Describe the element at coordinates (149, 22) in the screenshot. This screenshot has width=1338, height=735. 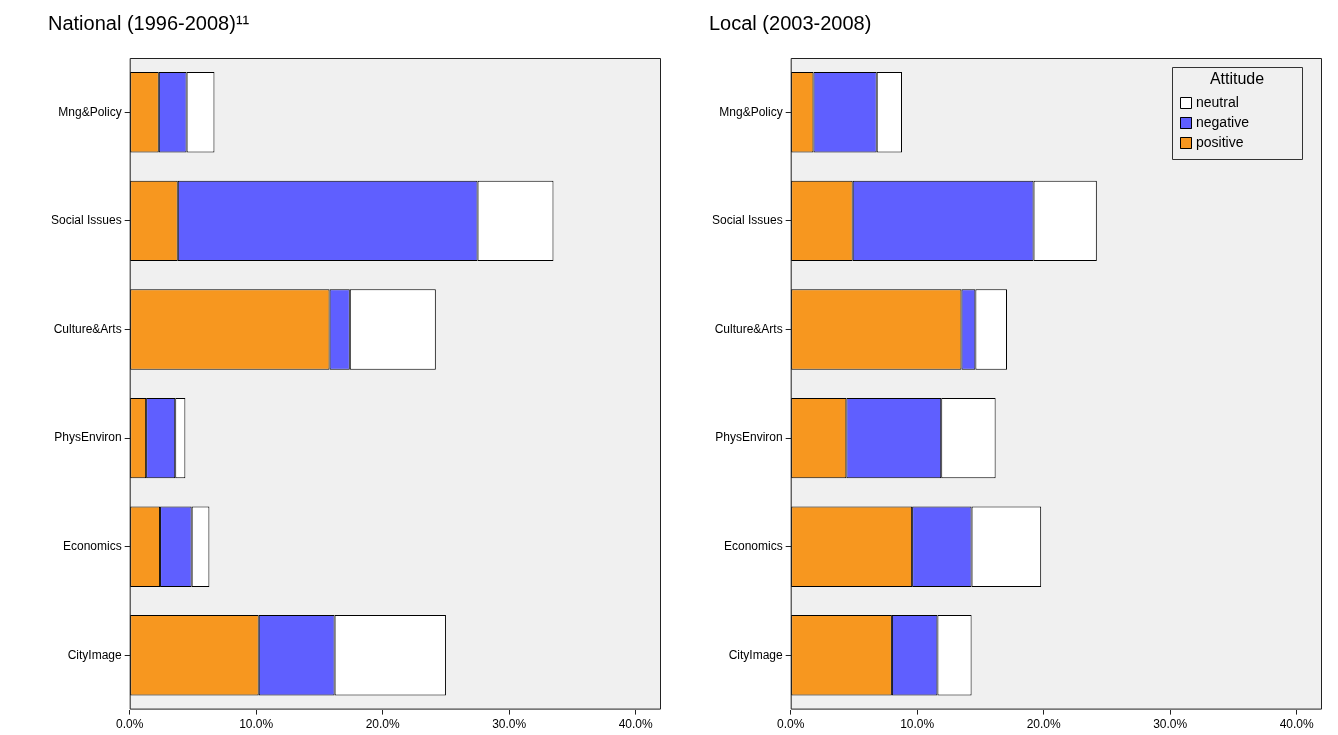
I see `chart-title: National (1996-2008)¹¹` at that location.